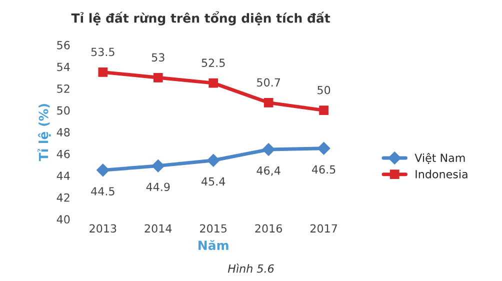  Describe the element at coordinates (102, 191) in the screenshot. I see `data-label: 44.5` at that location.